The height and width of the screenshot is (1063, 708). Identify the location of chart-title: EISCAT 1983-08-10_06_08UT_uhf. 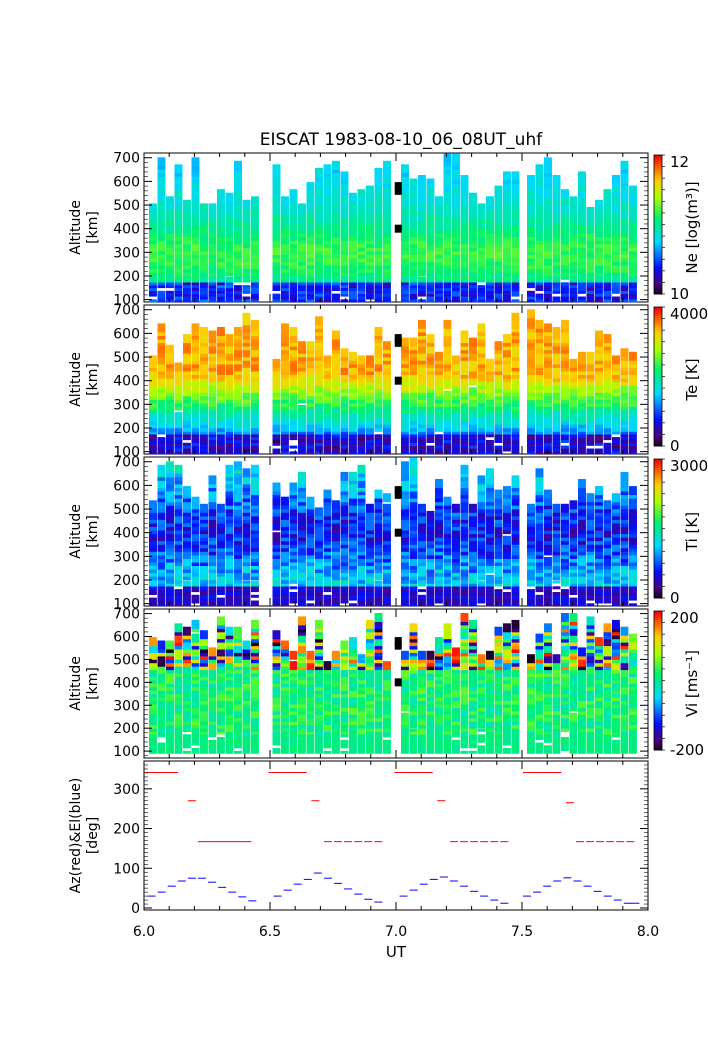
(401, 140).